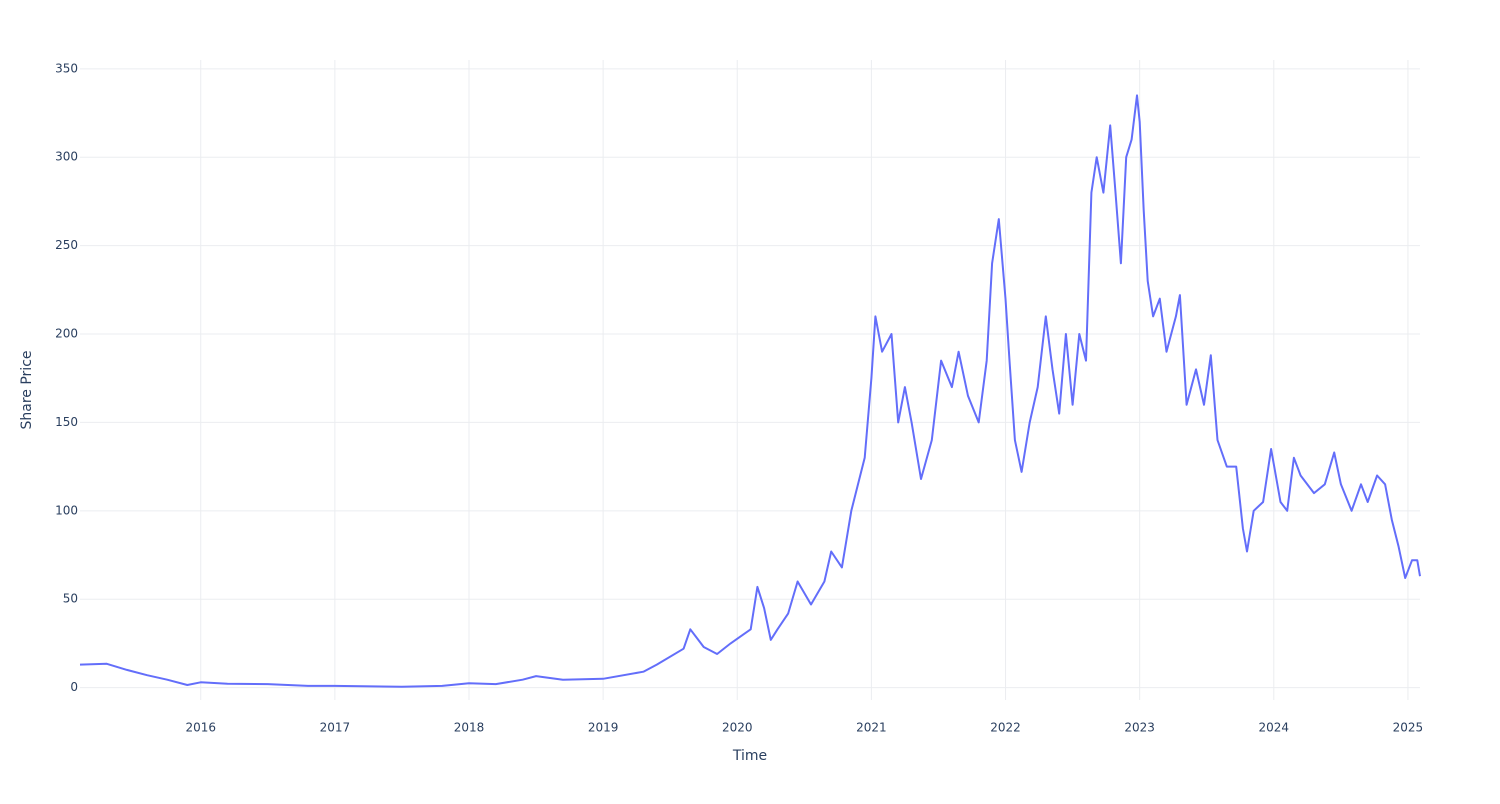 The height and width of the screenshot is (804, 1500). I want to click on y-tick-label: 350, so click(66, 68).